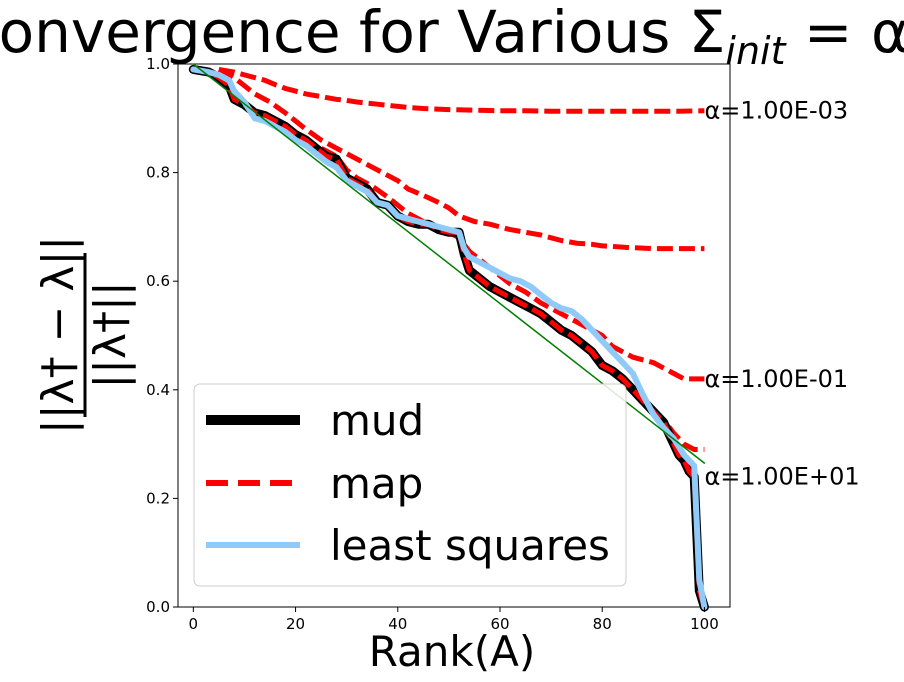  What do you see at coordinates (776, 111) in the screenshot?
I see `alpha-annotation: α=1.00E-03` at bounding box center [776, 111].